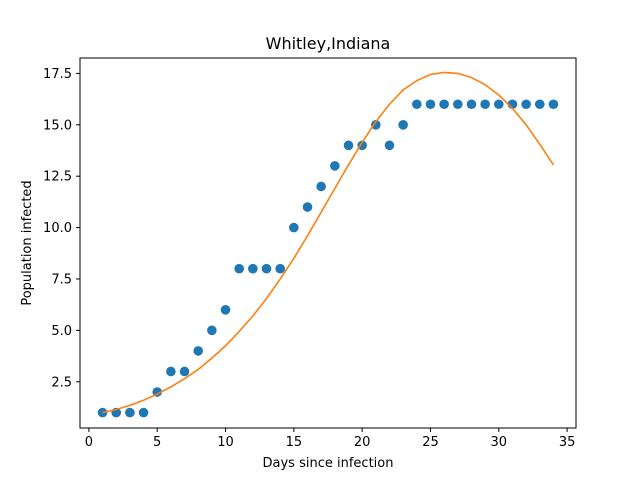  I want to click on y-axis: 2.5 5.0 7.5 10.0 12.5 15.0 17.5, so click(61, 228).